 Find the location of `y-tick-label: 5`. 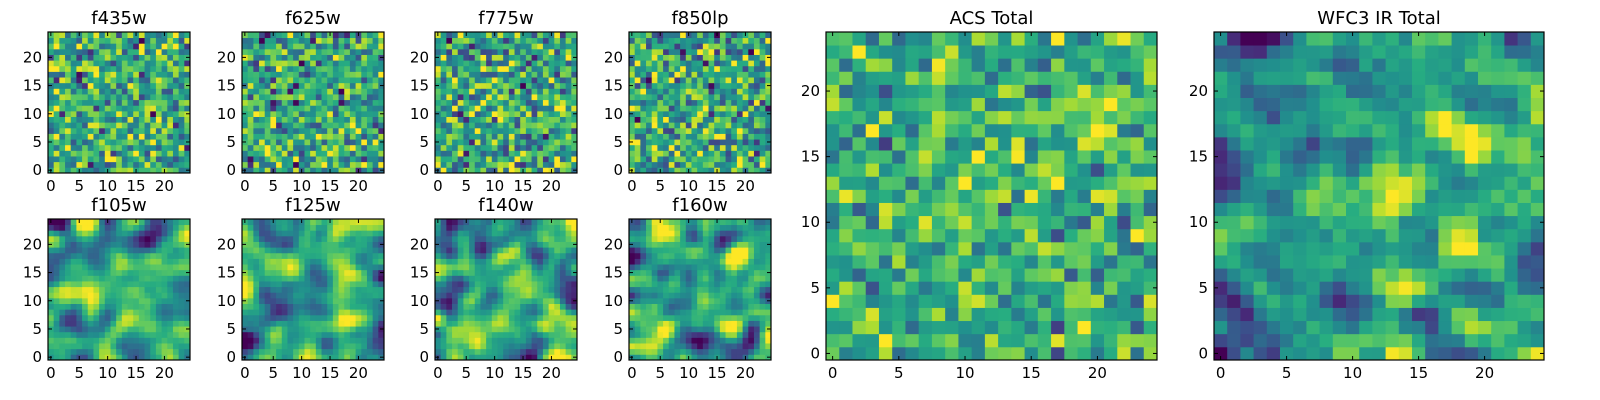

y-tick-label: 5 is located at coordinates (231, 329).